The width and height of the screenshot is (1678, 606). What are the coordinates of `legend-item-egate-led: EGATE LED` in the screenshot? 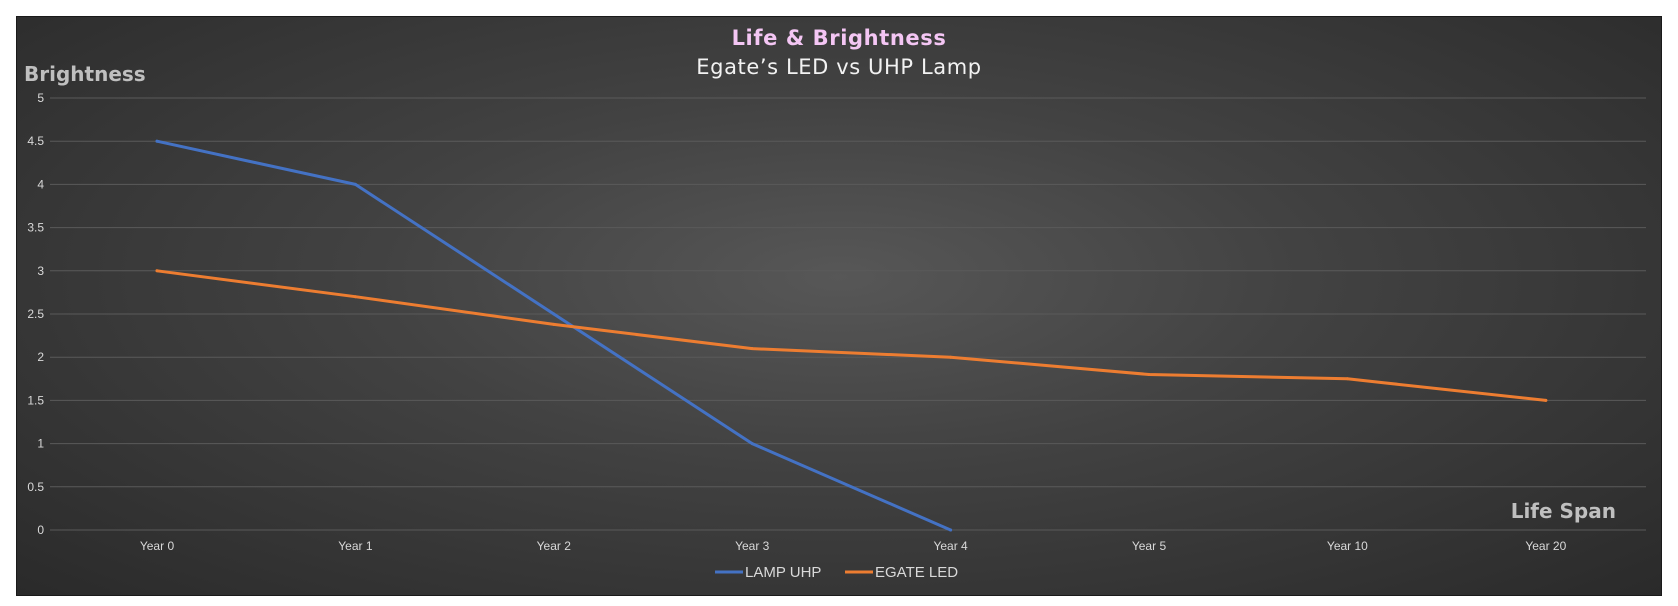 It's located at (916, 572).